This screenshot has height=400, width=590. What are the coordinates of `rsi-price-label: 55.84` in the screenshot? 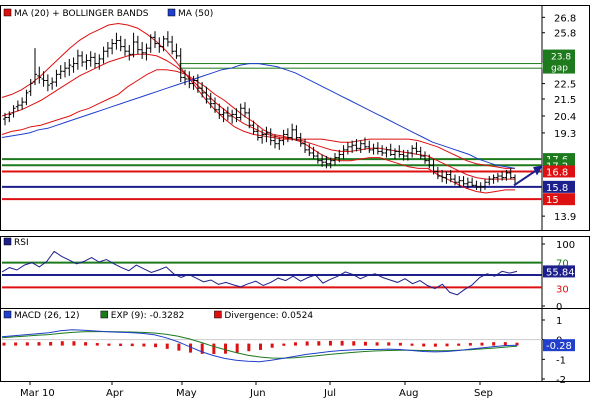 It's located at (560, 272).